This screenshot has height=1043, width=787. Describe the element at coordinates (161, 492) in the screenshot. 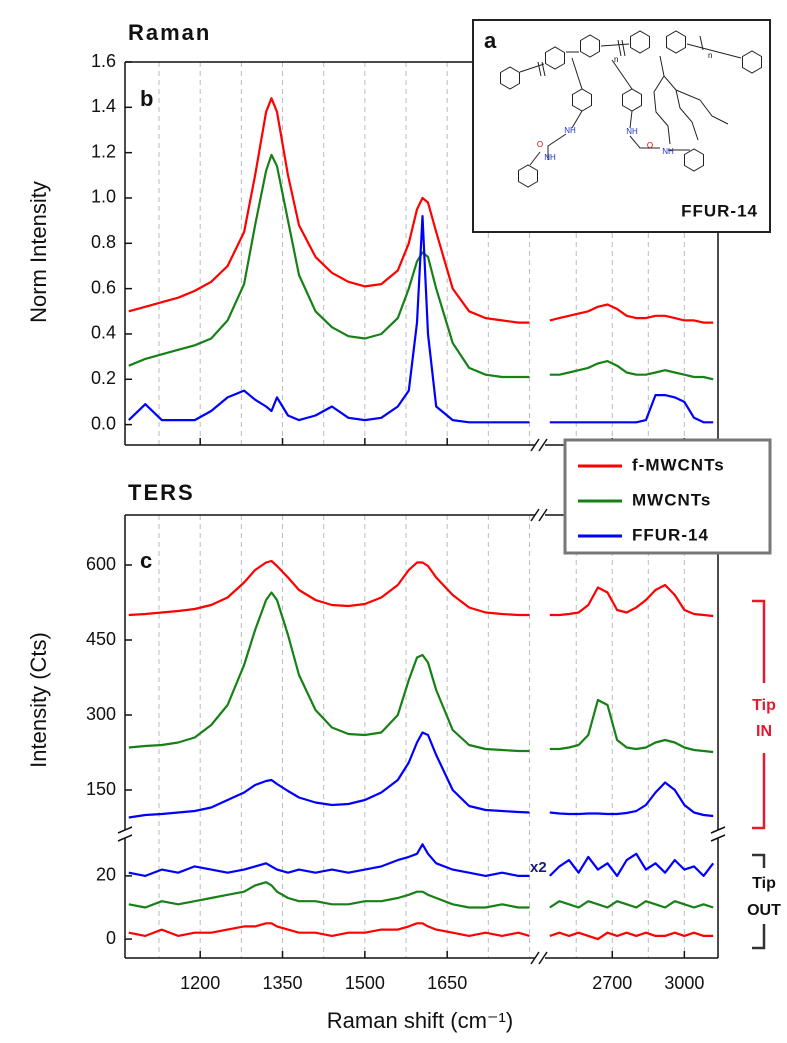

I see `panel-title: TERS` at that location.